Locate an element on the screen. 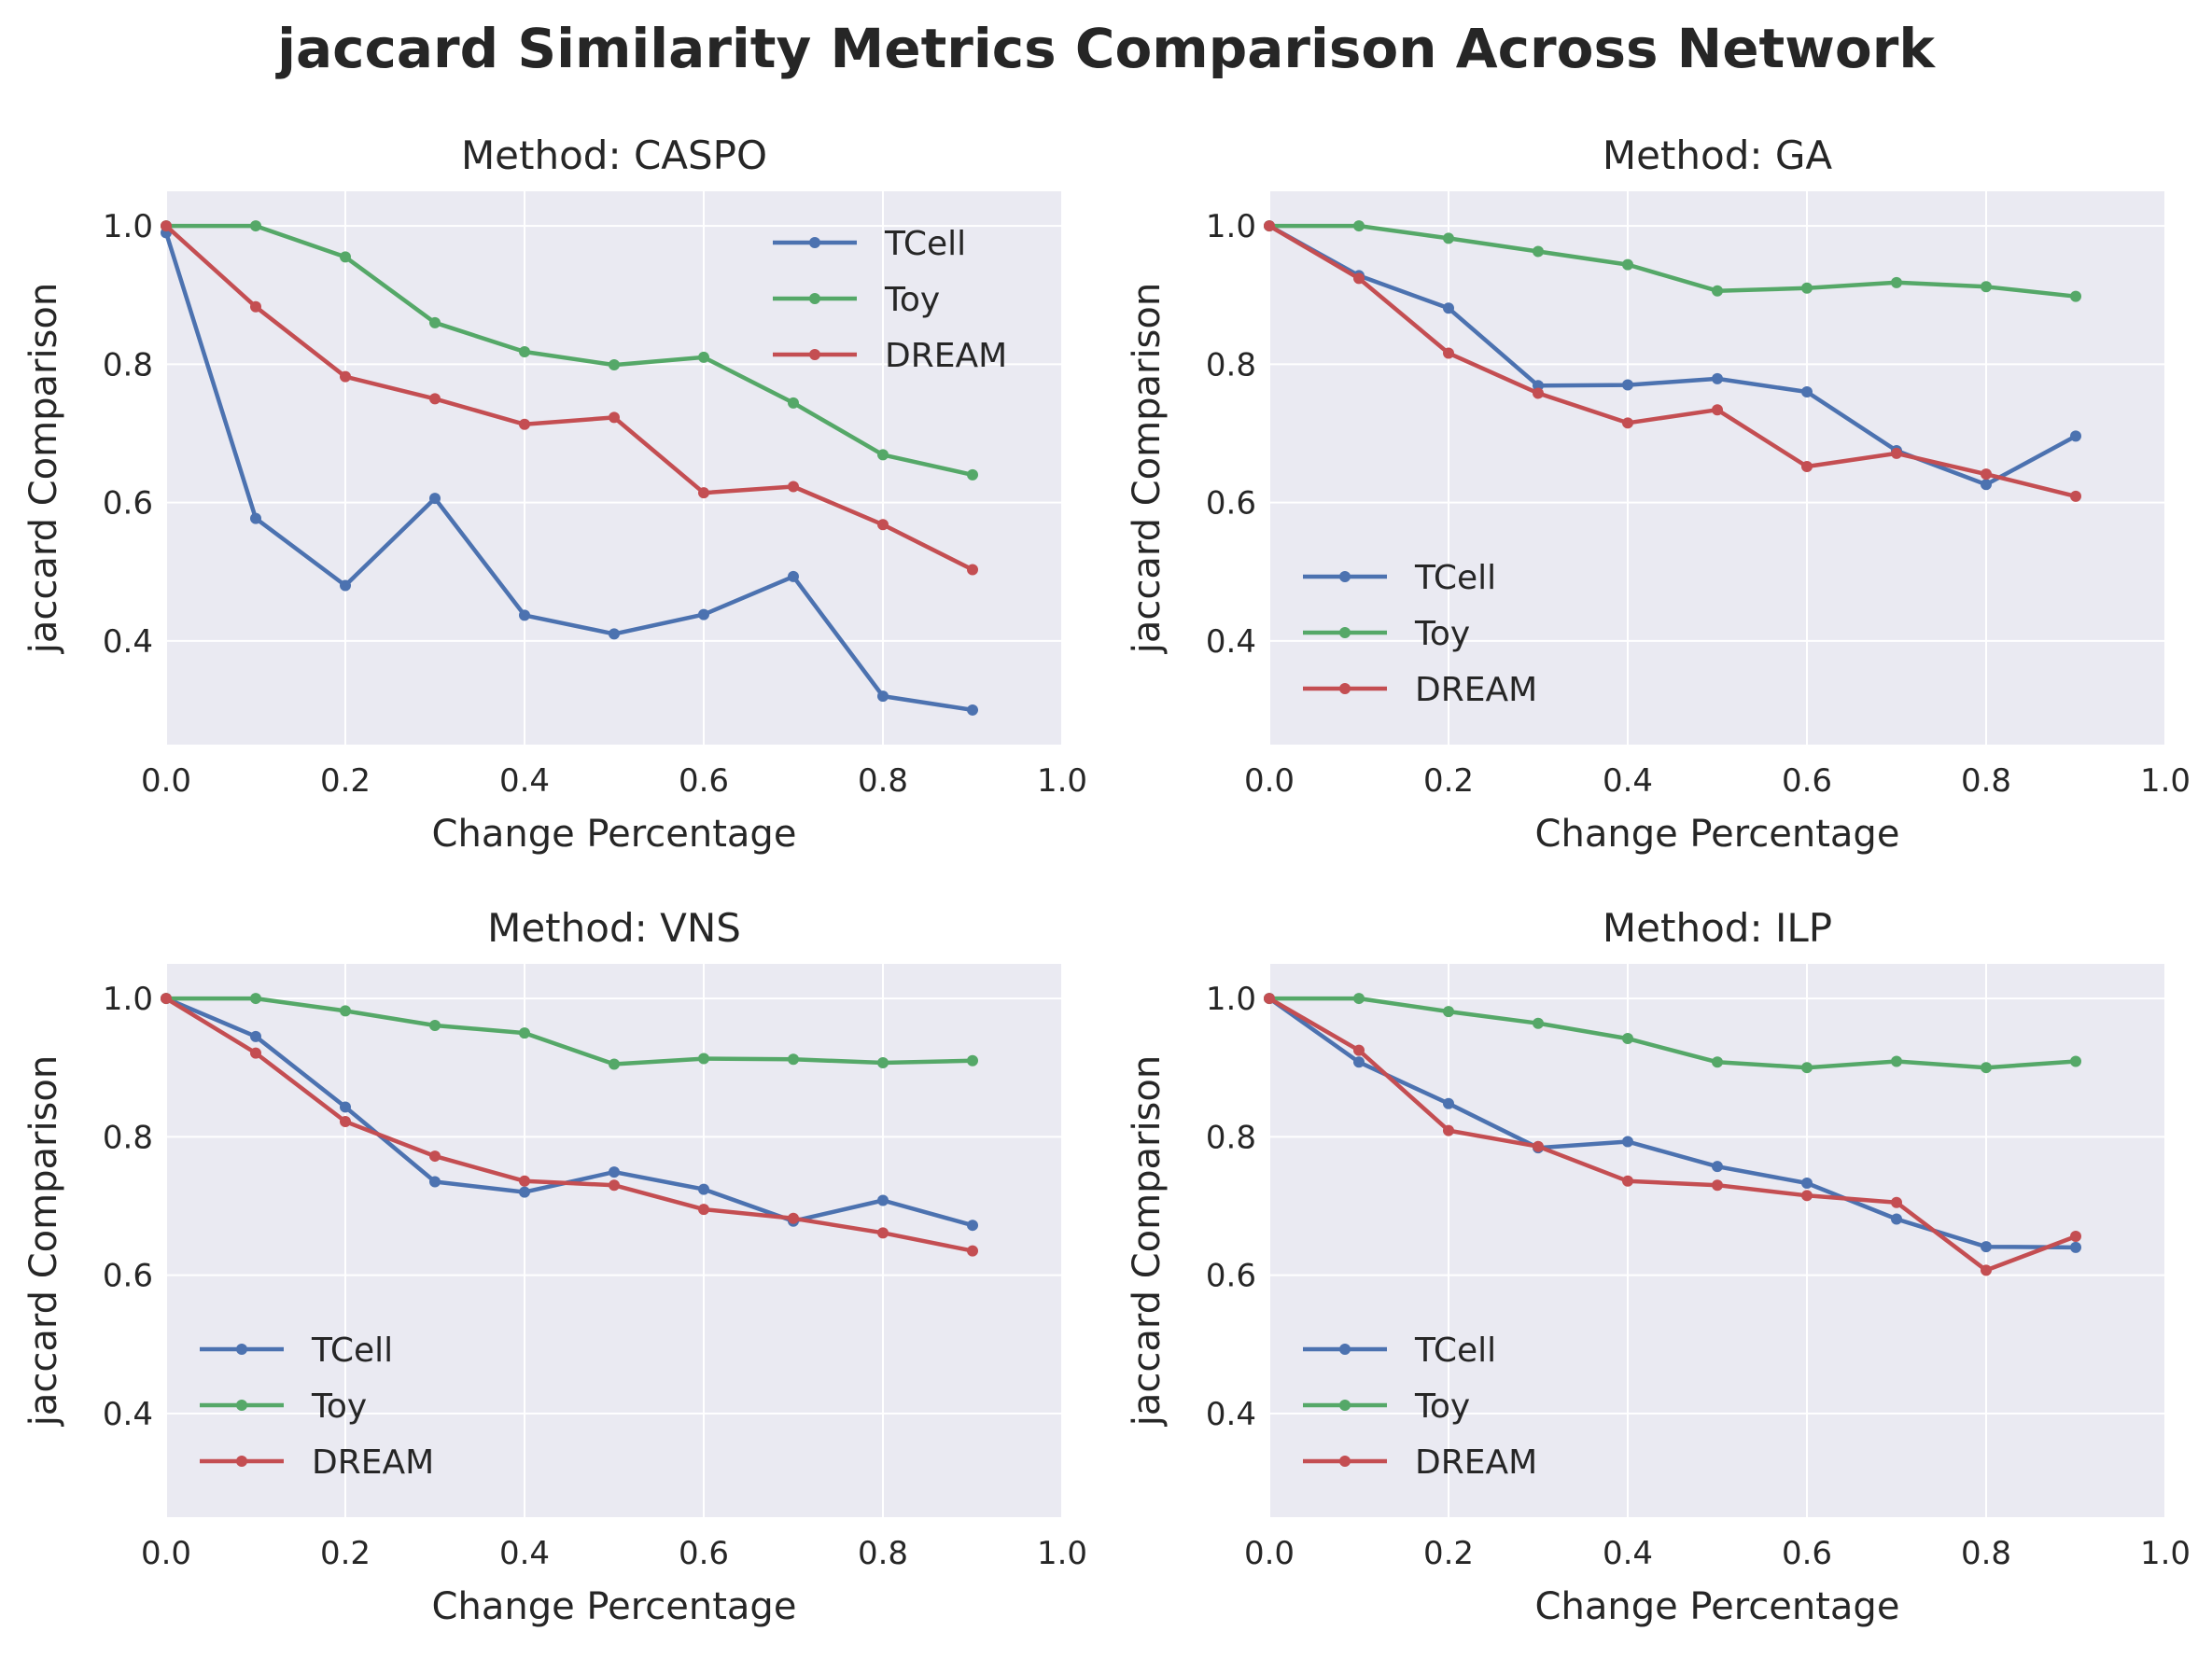  y-tick-label: 0.4 is located at coordinates (1231, 1414).